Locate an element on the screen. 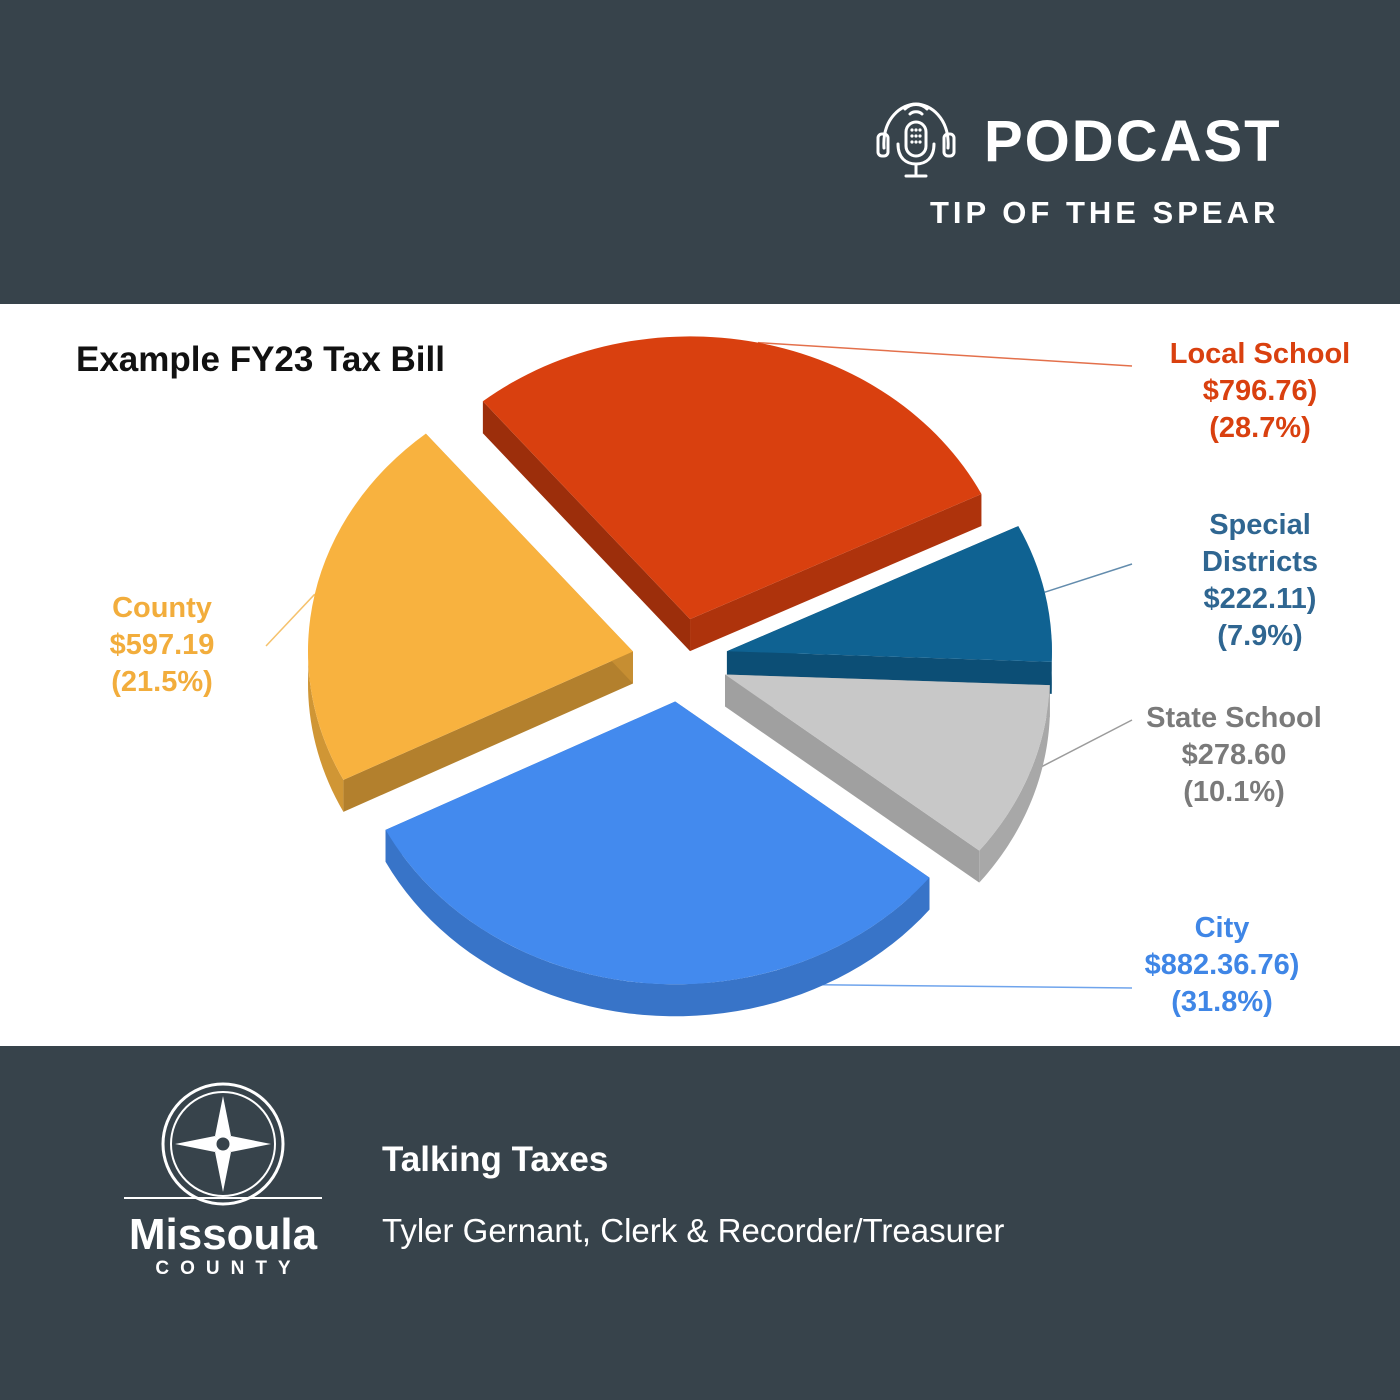 The image size is (1400, 1400). missoula-county-seal-icon is located at coordinates (223, 1144).